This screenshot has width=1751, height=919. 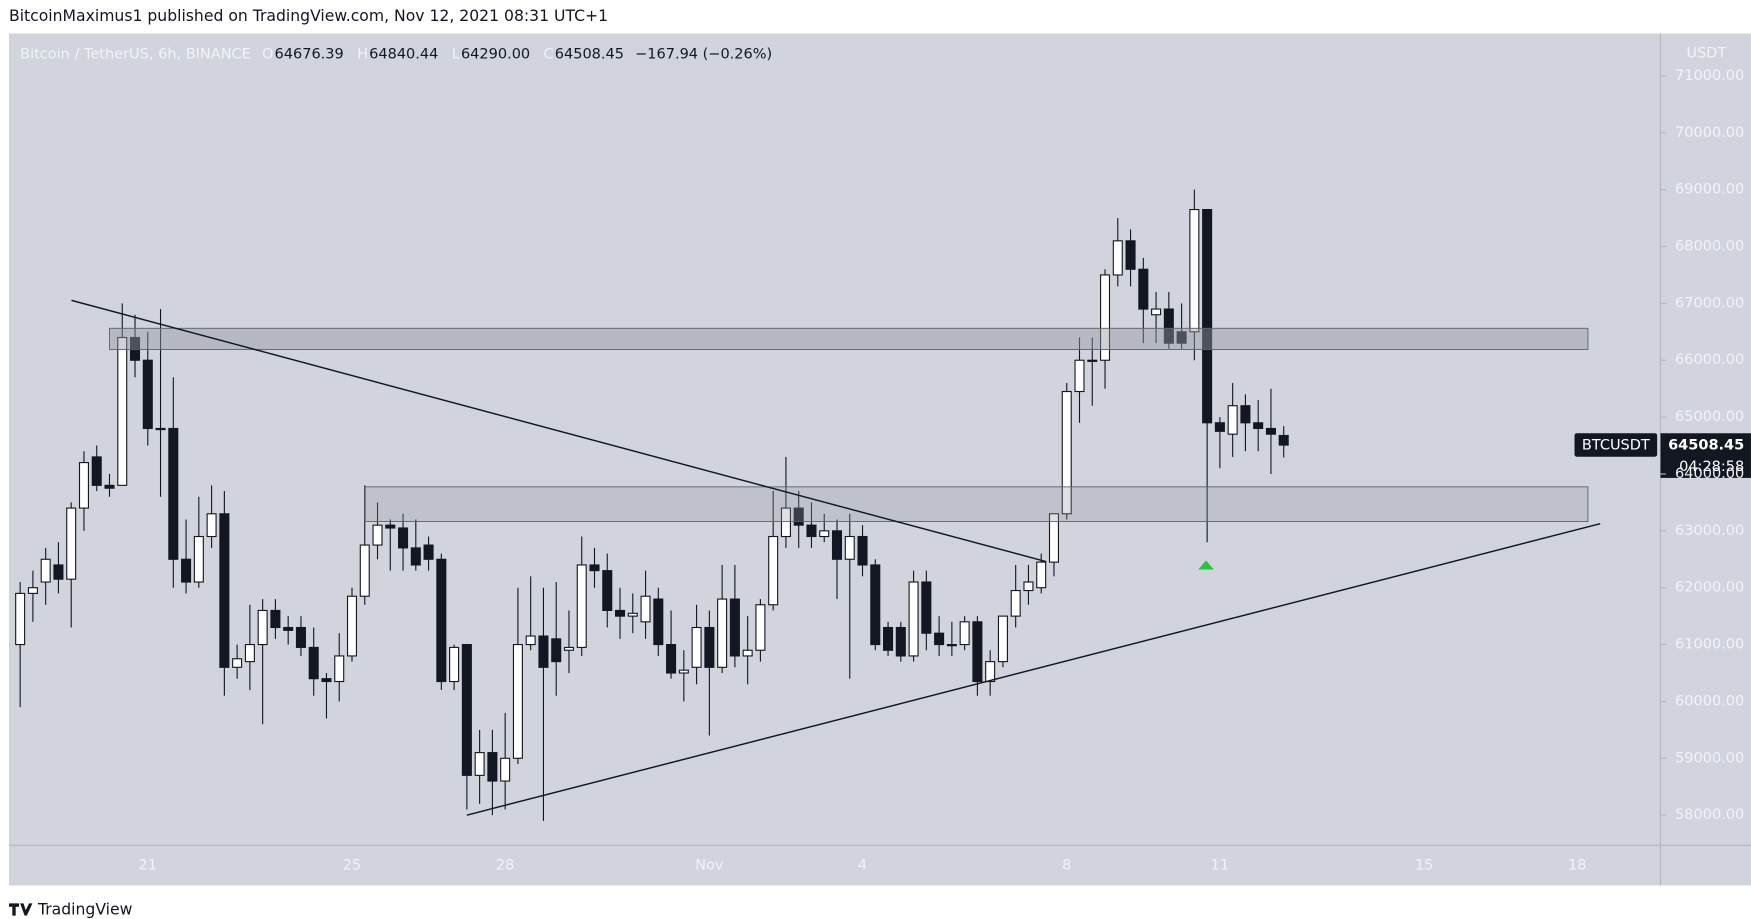 What do you see at coordinates (1709, 815) in the screenshot?
I see `y-tick-label: 58000.00` at bounding box center [1709, 815].